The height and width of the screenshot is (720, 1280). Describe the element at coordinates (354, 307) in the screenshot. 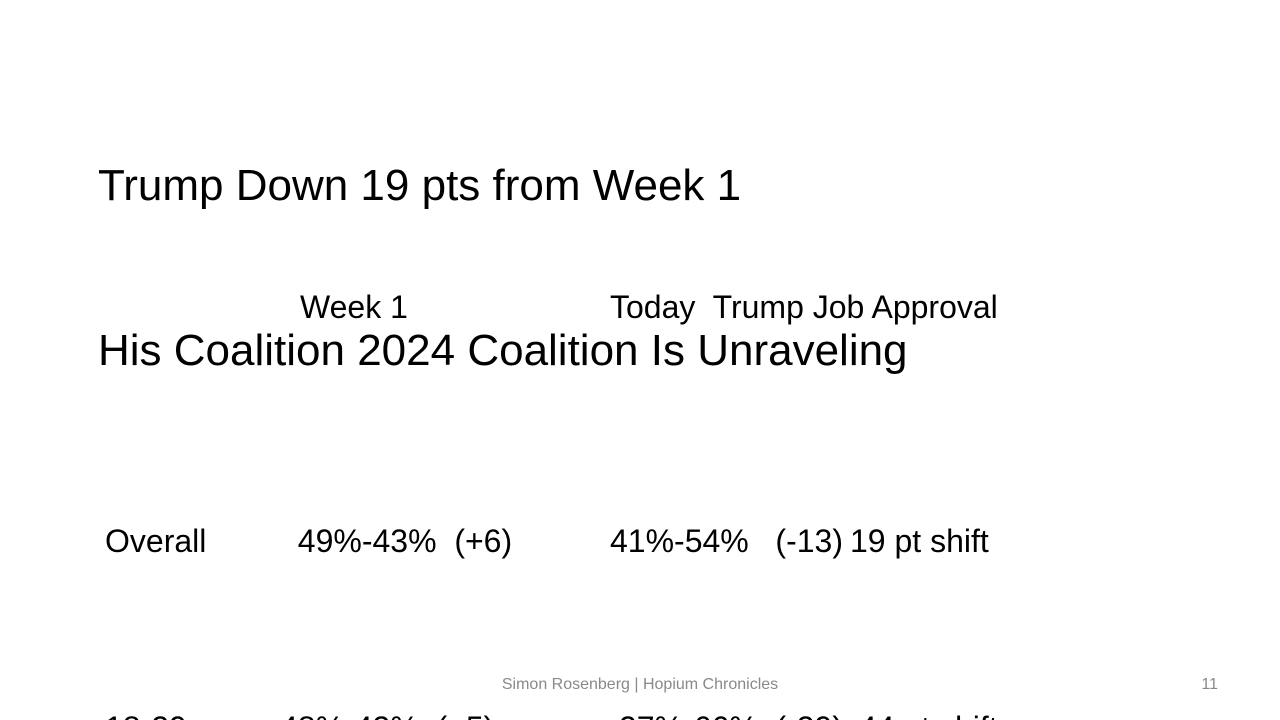

I see `header-week1: Week 1` at that location.